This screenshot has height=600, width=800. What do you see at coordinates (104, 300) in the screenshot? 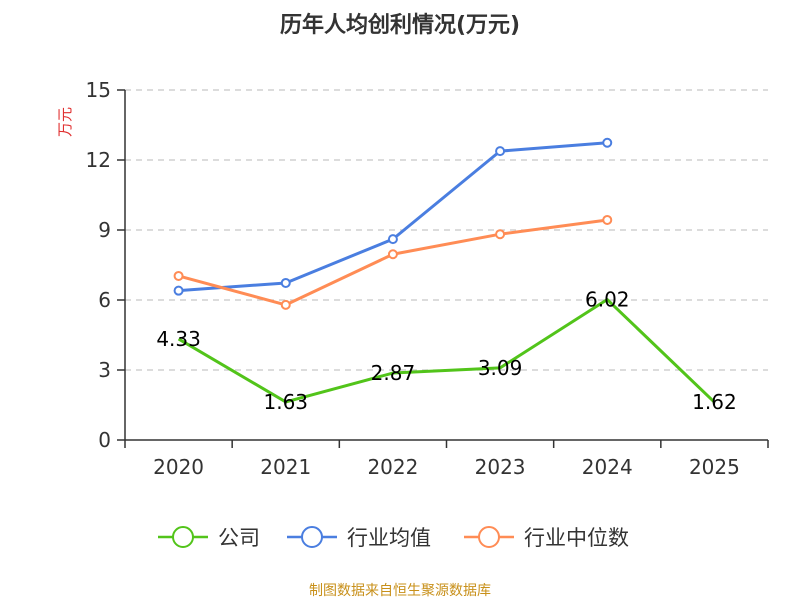
I see `y-tick-label: 6` at bounding box center [104, 300].